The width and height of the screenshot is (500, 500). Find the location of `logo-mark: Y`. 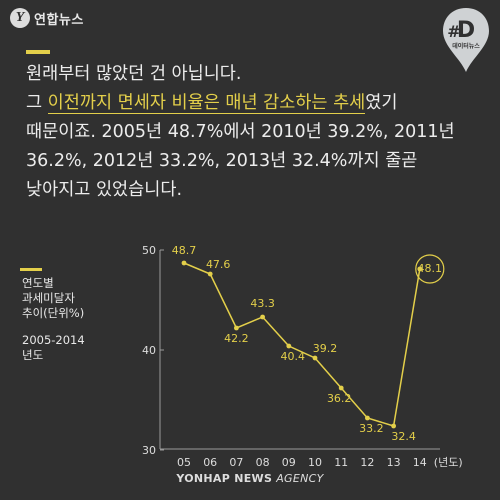

logo-mark: Y is located at coordinates (20, 18).